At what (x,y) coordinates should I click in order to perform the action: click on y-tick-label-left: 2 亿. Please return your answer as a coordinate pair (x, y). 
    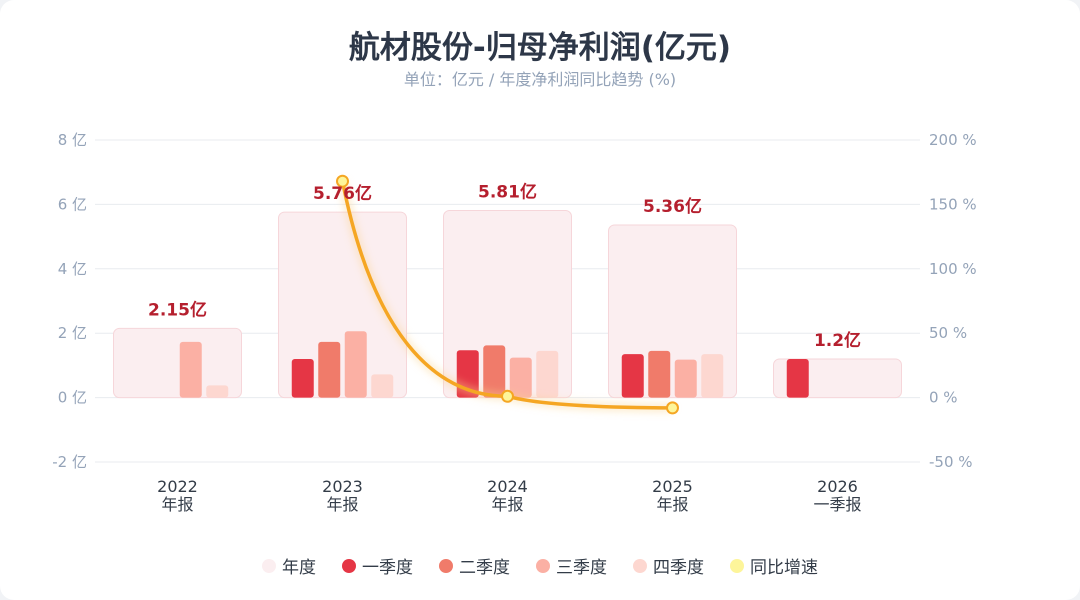
    Looking at the image, I should click on (72, 333).